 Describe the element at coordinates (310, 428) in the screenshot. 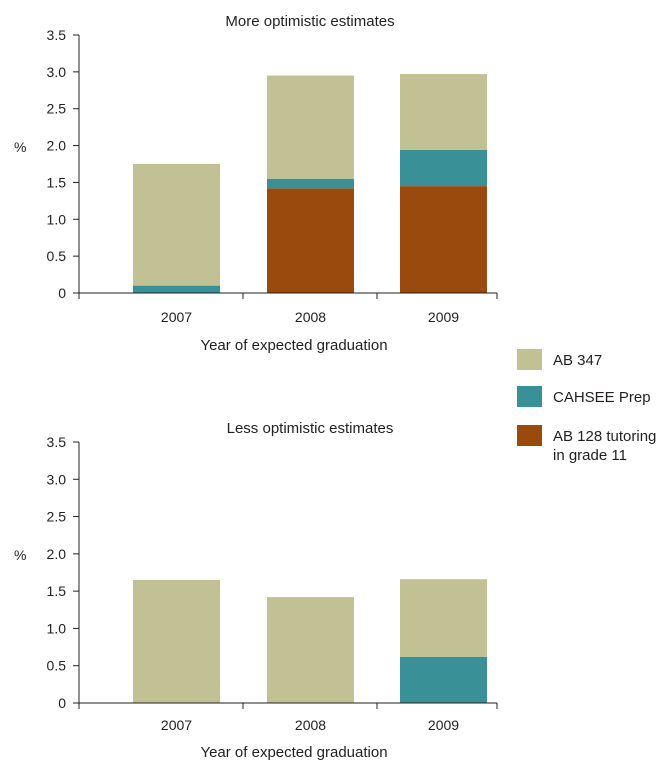

I see `chart-title: Less optimistic estimates` at that location.